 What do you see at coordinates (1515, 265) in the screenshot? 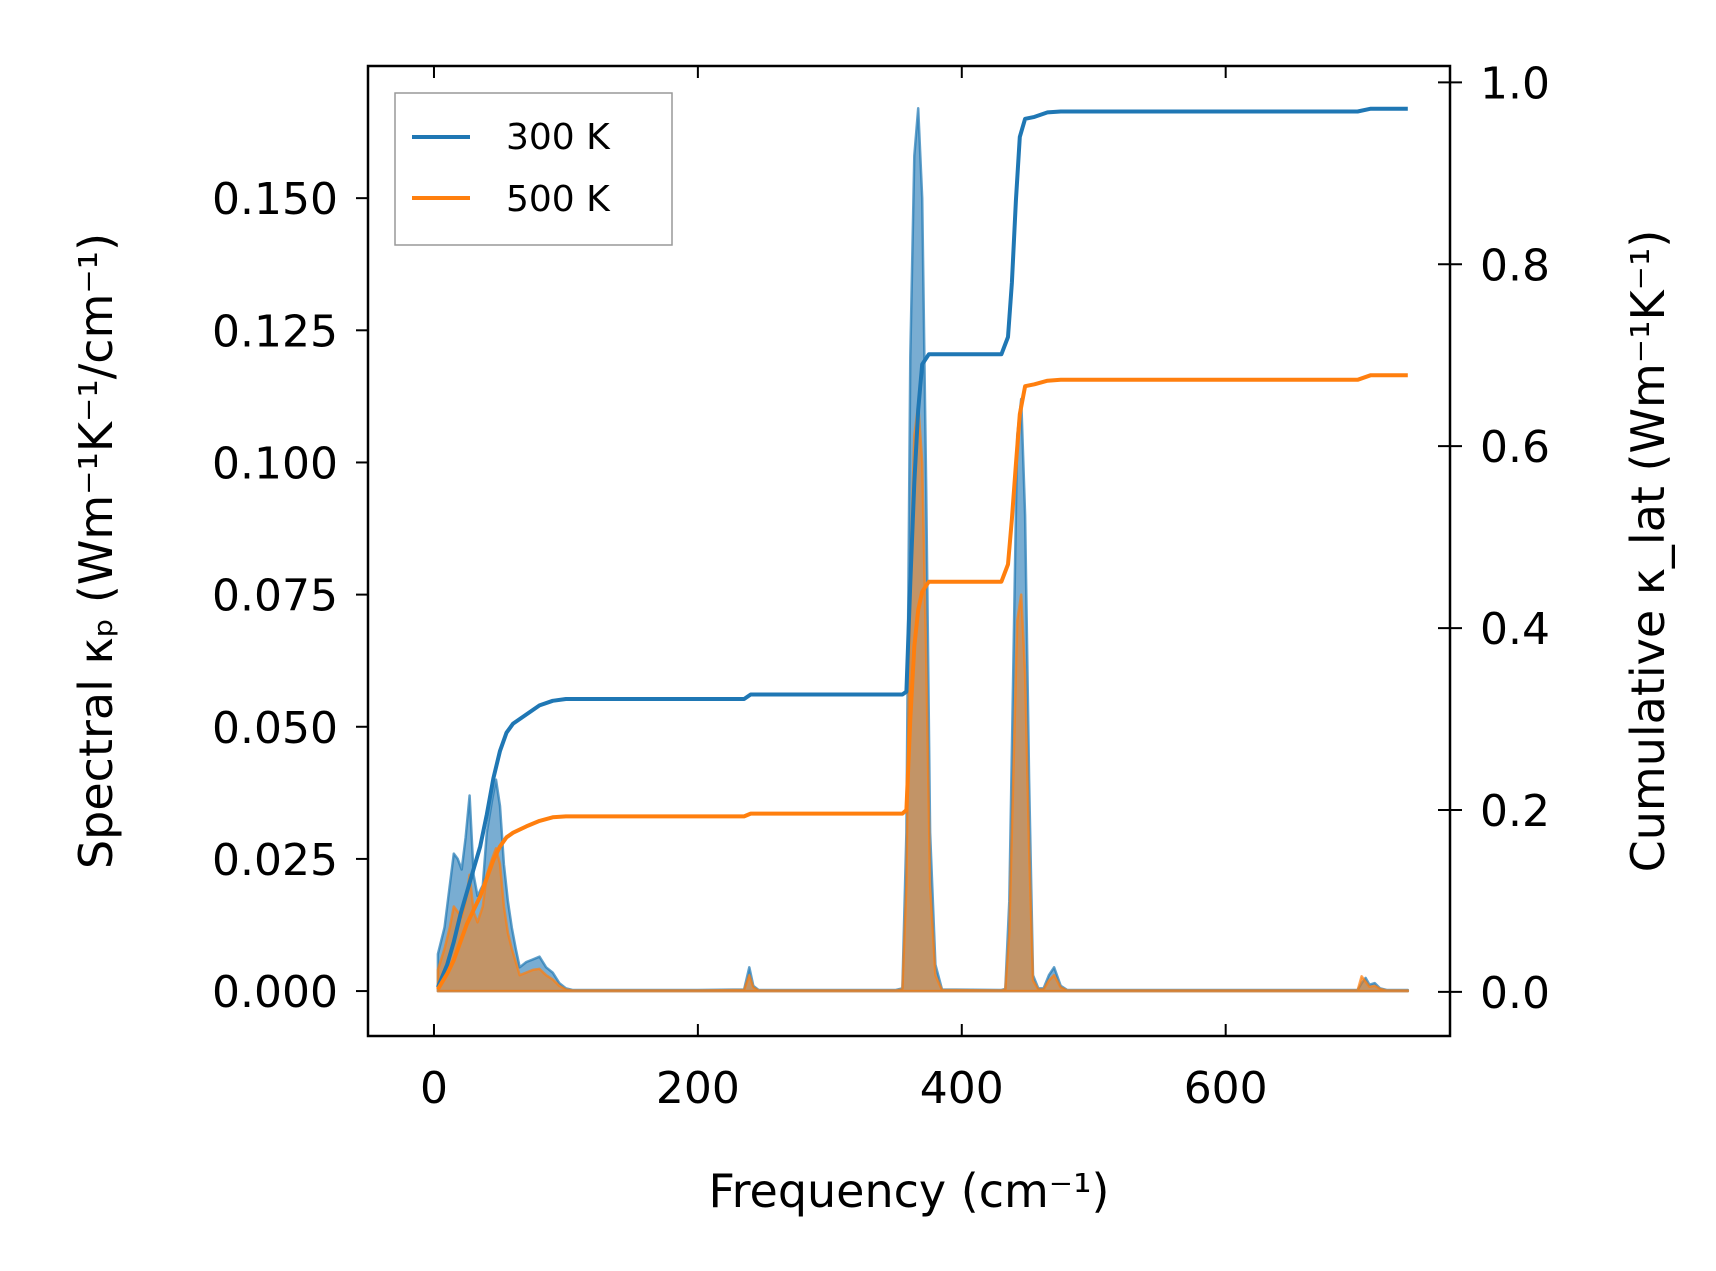
I see `y-right-tick-label: 0.8` at bounding box center [1515, 265].